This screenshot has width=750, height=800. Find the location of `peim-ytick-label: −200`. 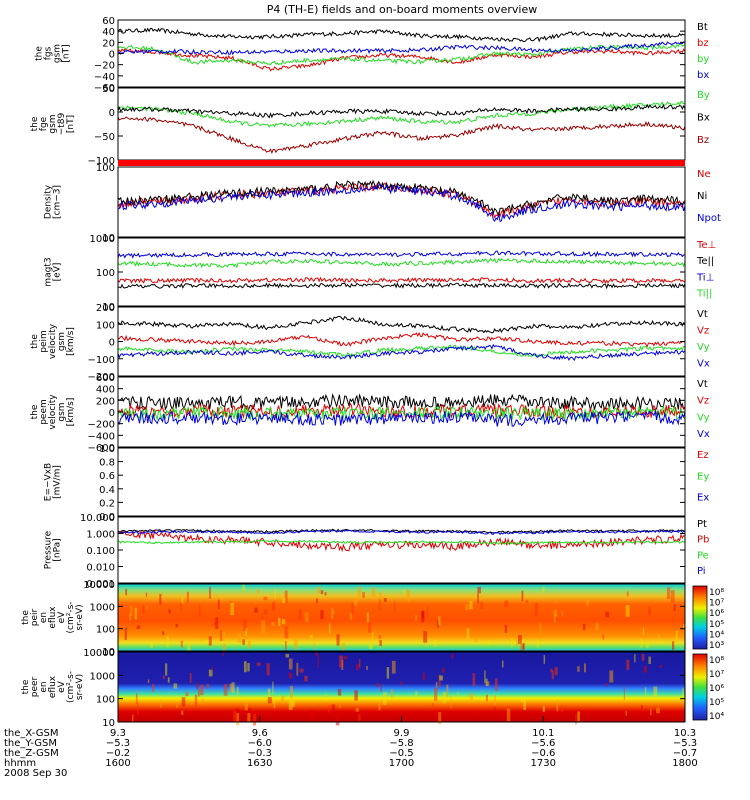

peim-ytick-label: −200 is located at coordinates (101, 377).